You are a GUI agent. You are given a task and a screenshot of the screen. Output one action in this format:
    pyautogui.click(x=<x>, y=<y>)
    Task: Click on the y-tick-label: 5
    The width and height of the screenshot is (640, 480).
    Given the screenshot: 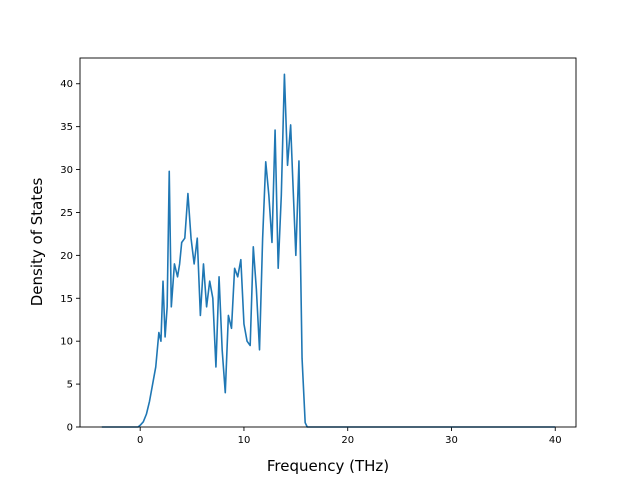 What is the action you would take?
    pyautogui.click(x=70, y=385)
    